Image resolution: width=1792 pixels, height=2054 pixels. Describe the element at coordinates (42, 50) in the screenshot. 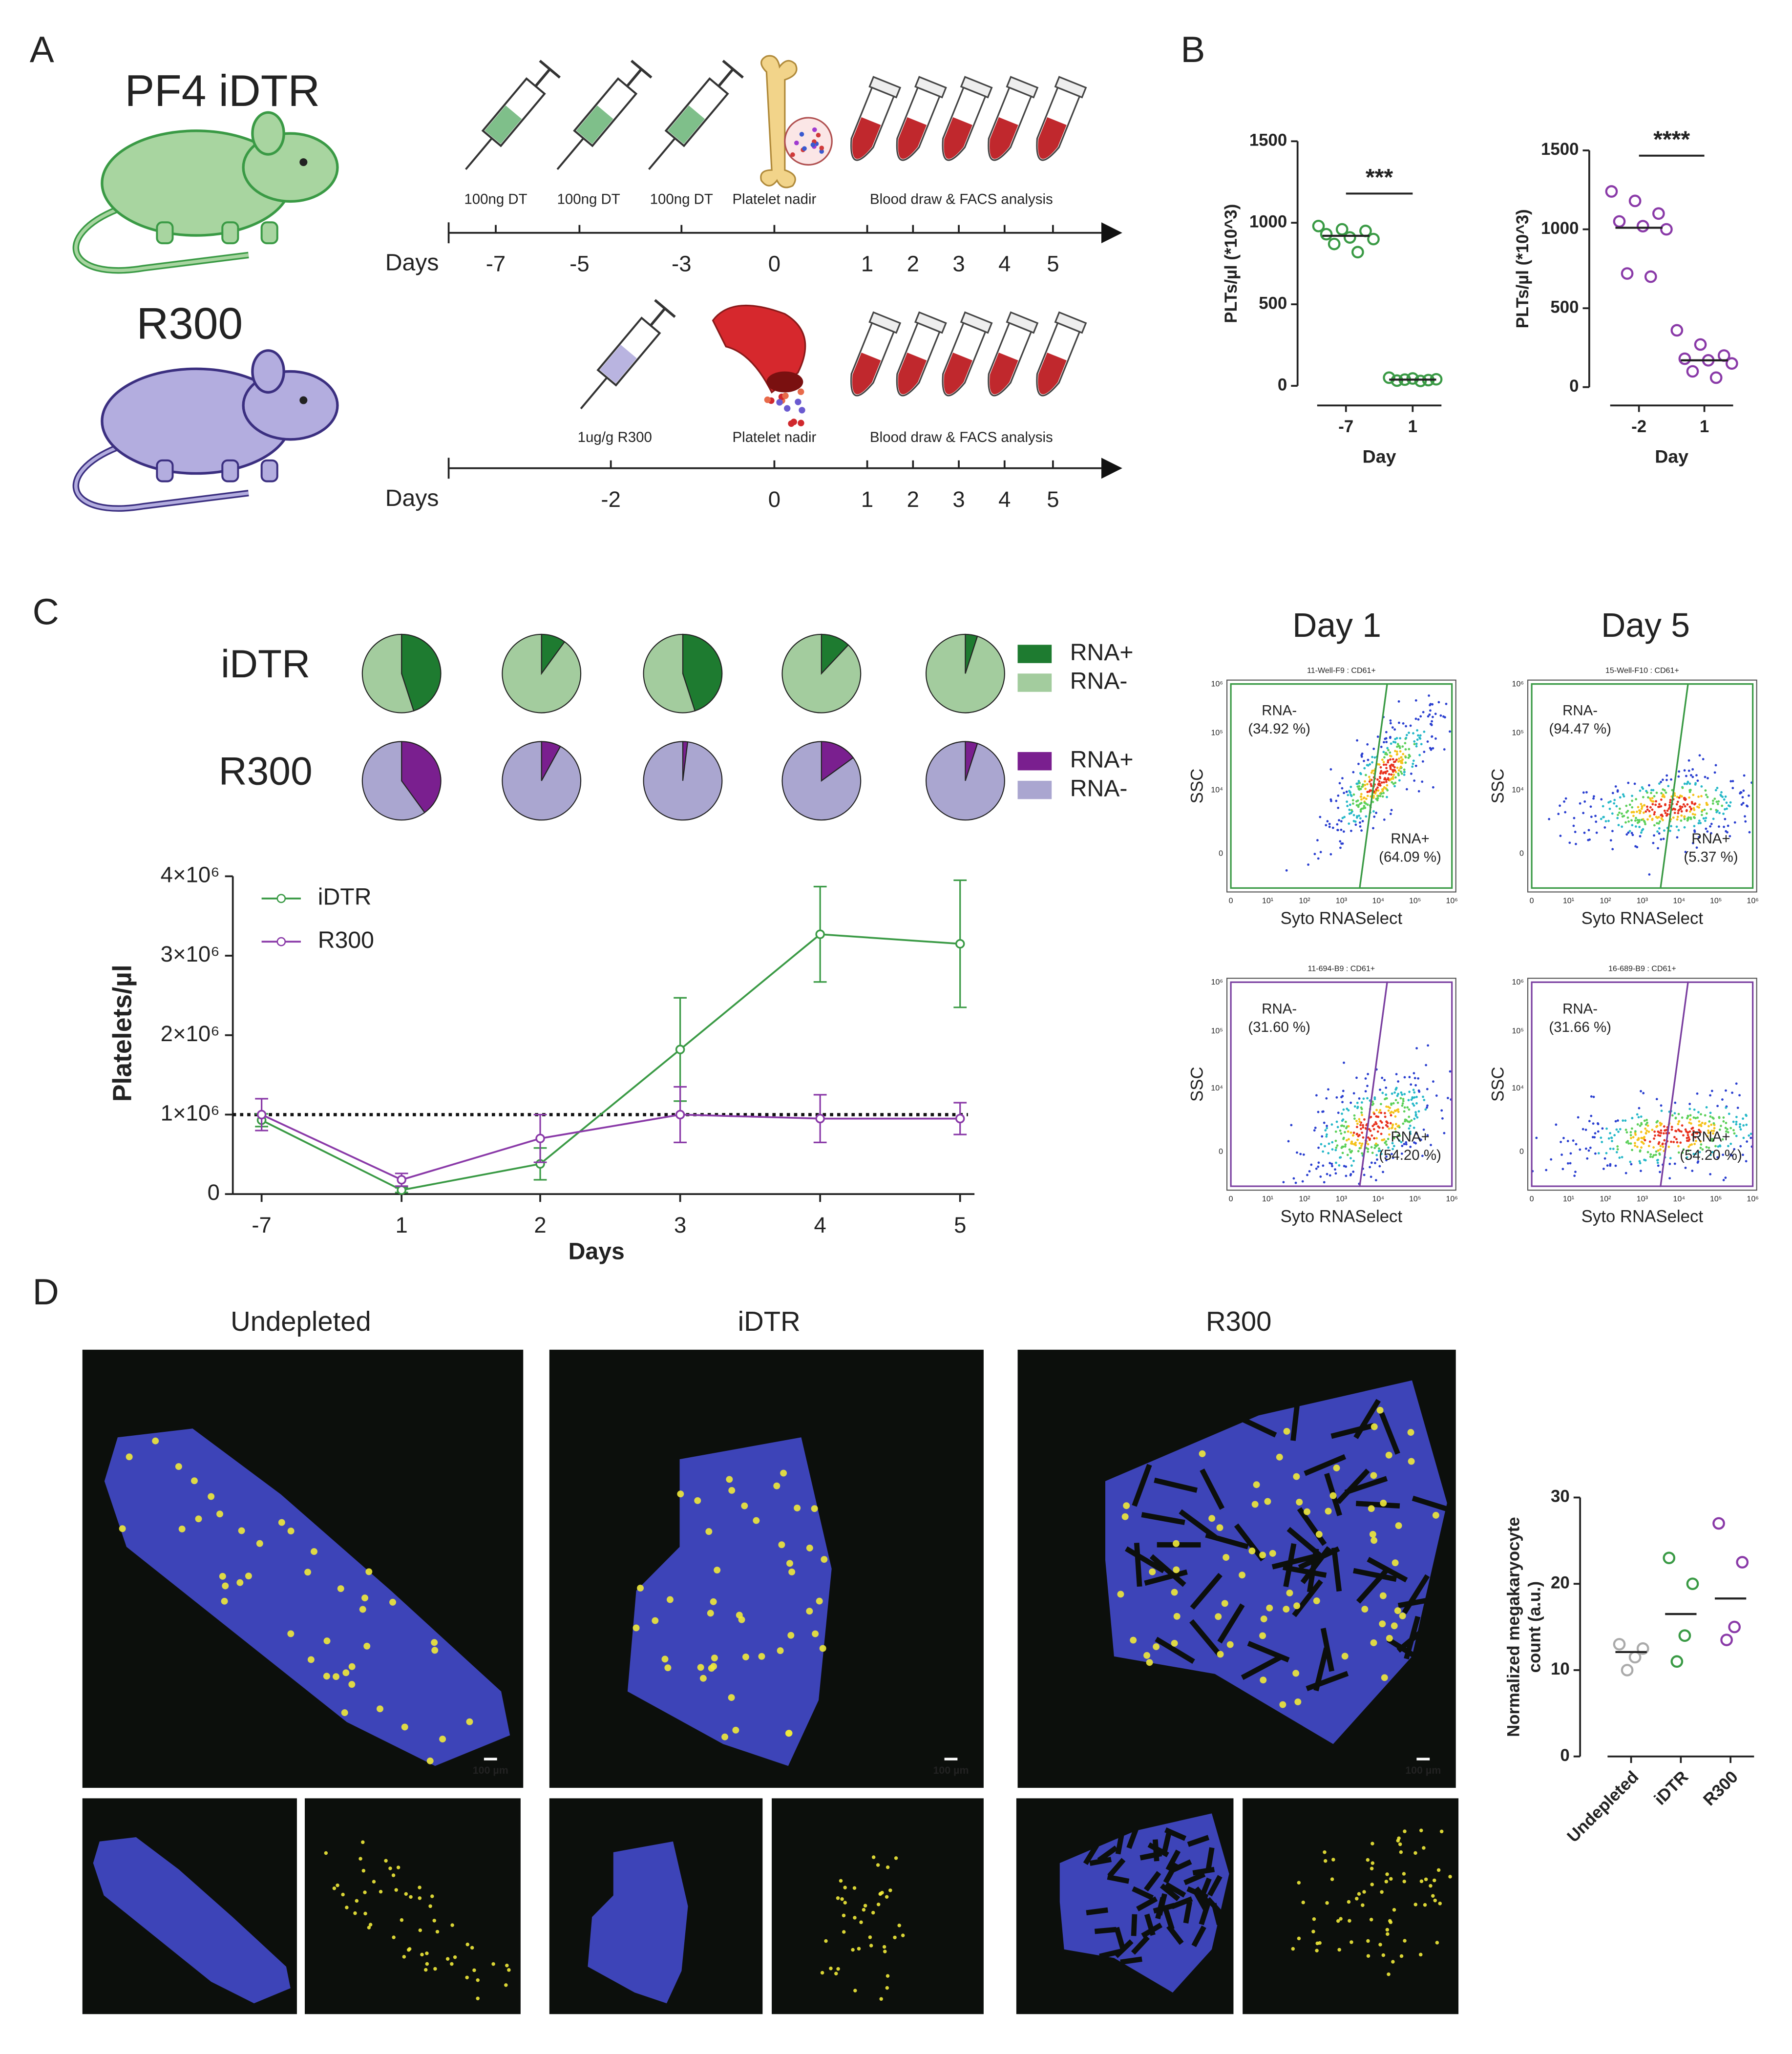

I see `panel-letter: A` at that location.